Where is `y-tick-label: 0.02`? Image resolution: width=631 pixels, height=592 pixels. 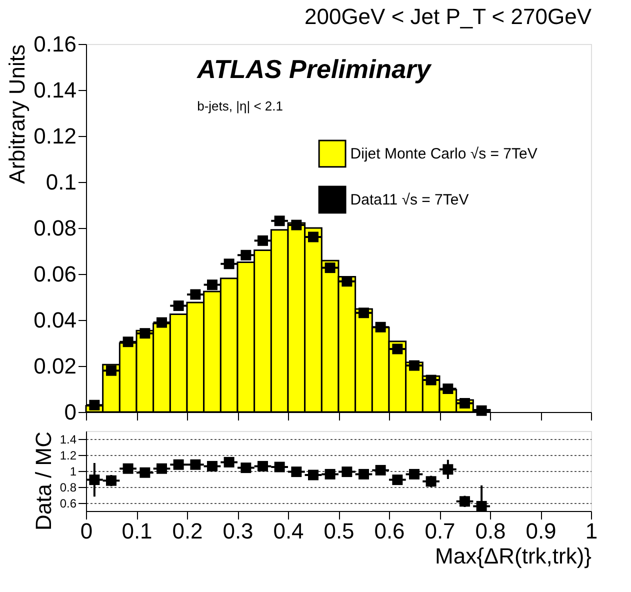
y-tick-label: 0.02 is located at coordinates (55, 366).